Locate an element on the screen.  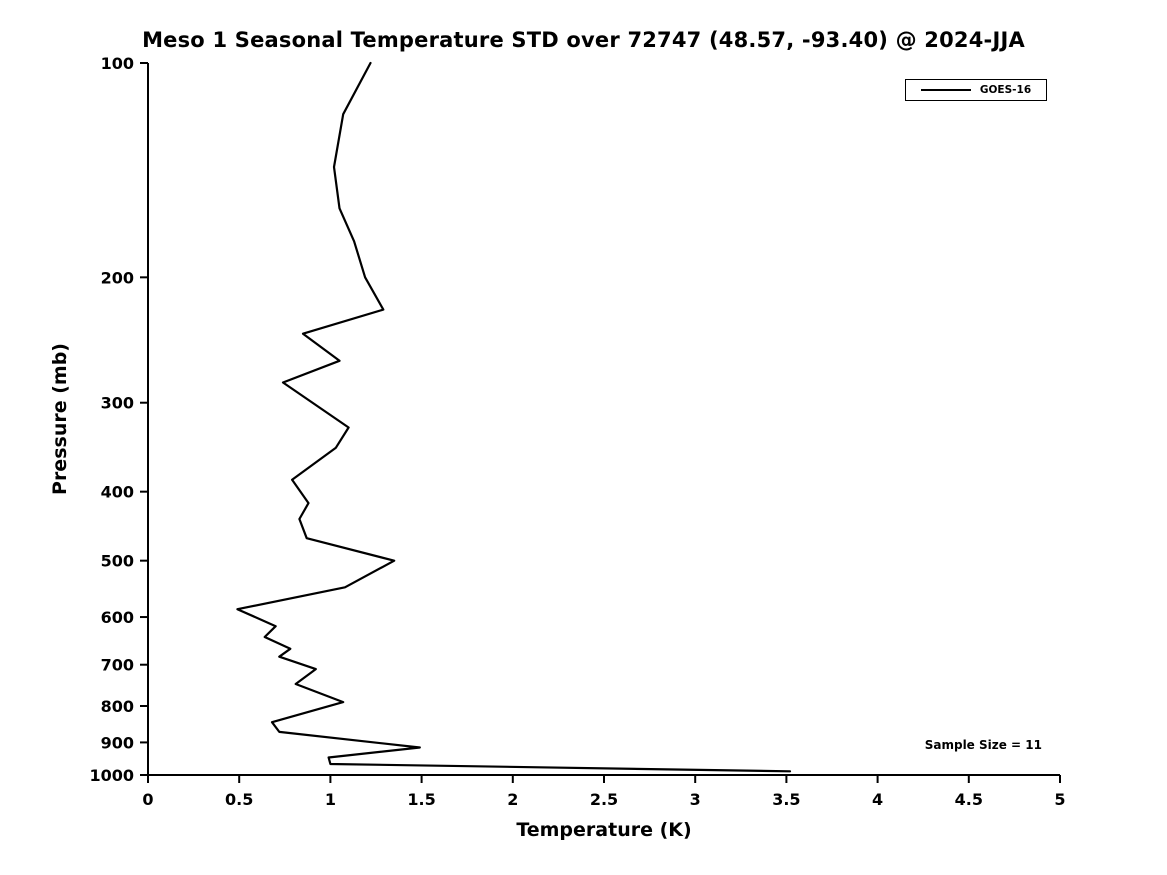
y-tick-label: 100 is located at coordinates (117, 63).